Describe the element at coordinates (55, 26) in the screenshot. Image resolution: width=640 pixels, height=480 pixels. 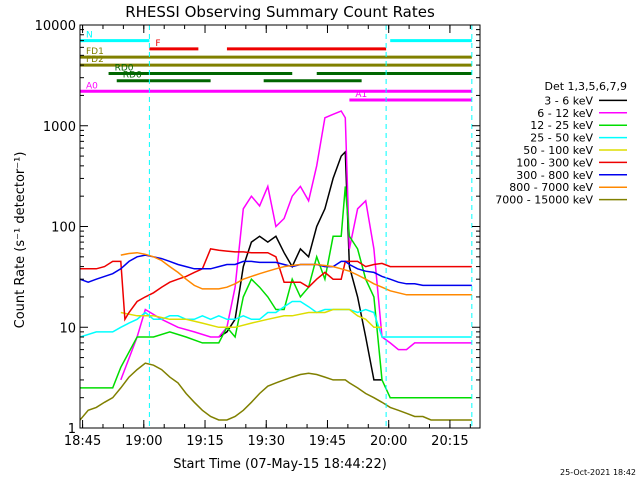
I see `y-tick-label: 10000` at that location.